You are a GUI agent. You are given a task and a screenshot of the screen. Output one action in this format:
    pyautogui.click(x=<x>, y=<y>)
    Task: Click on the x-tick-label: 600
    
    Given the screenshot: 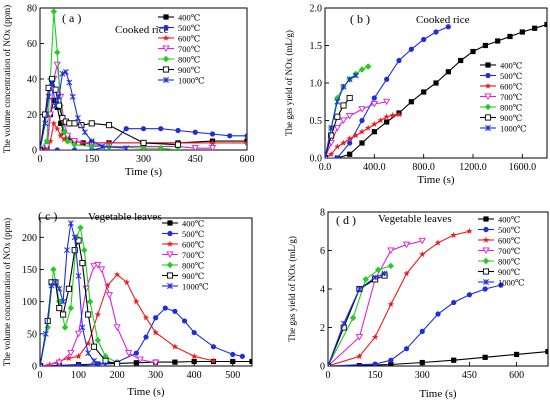 What is the action you would take?
    pyautogui.click(x=247, y=159)
    